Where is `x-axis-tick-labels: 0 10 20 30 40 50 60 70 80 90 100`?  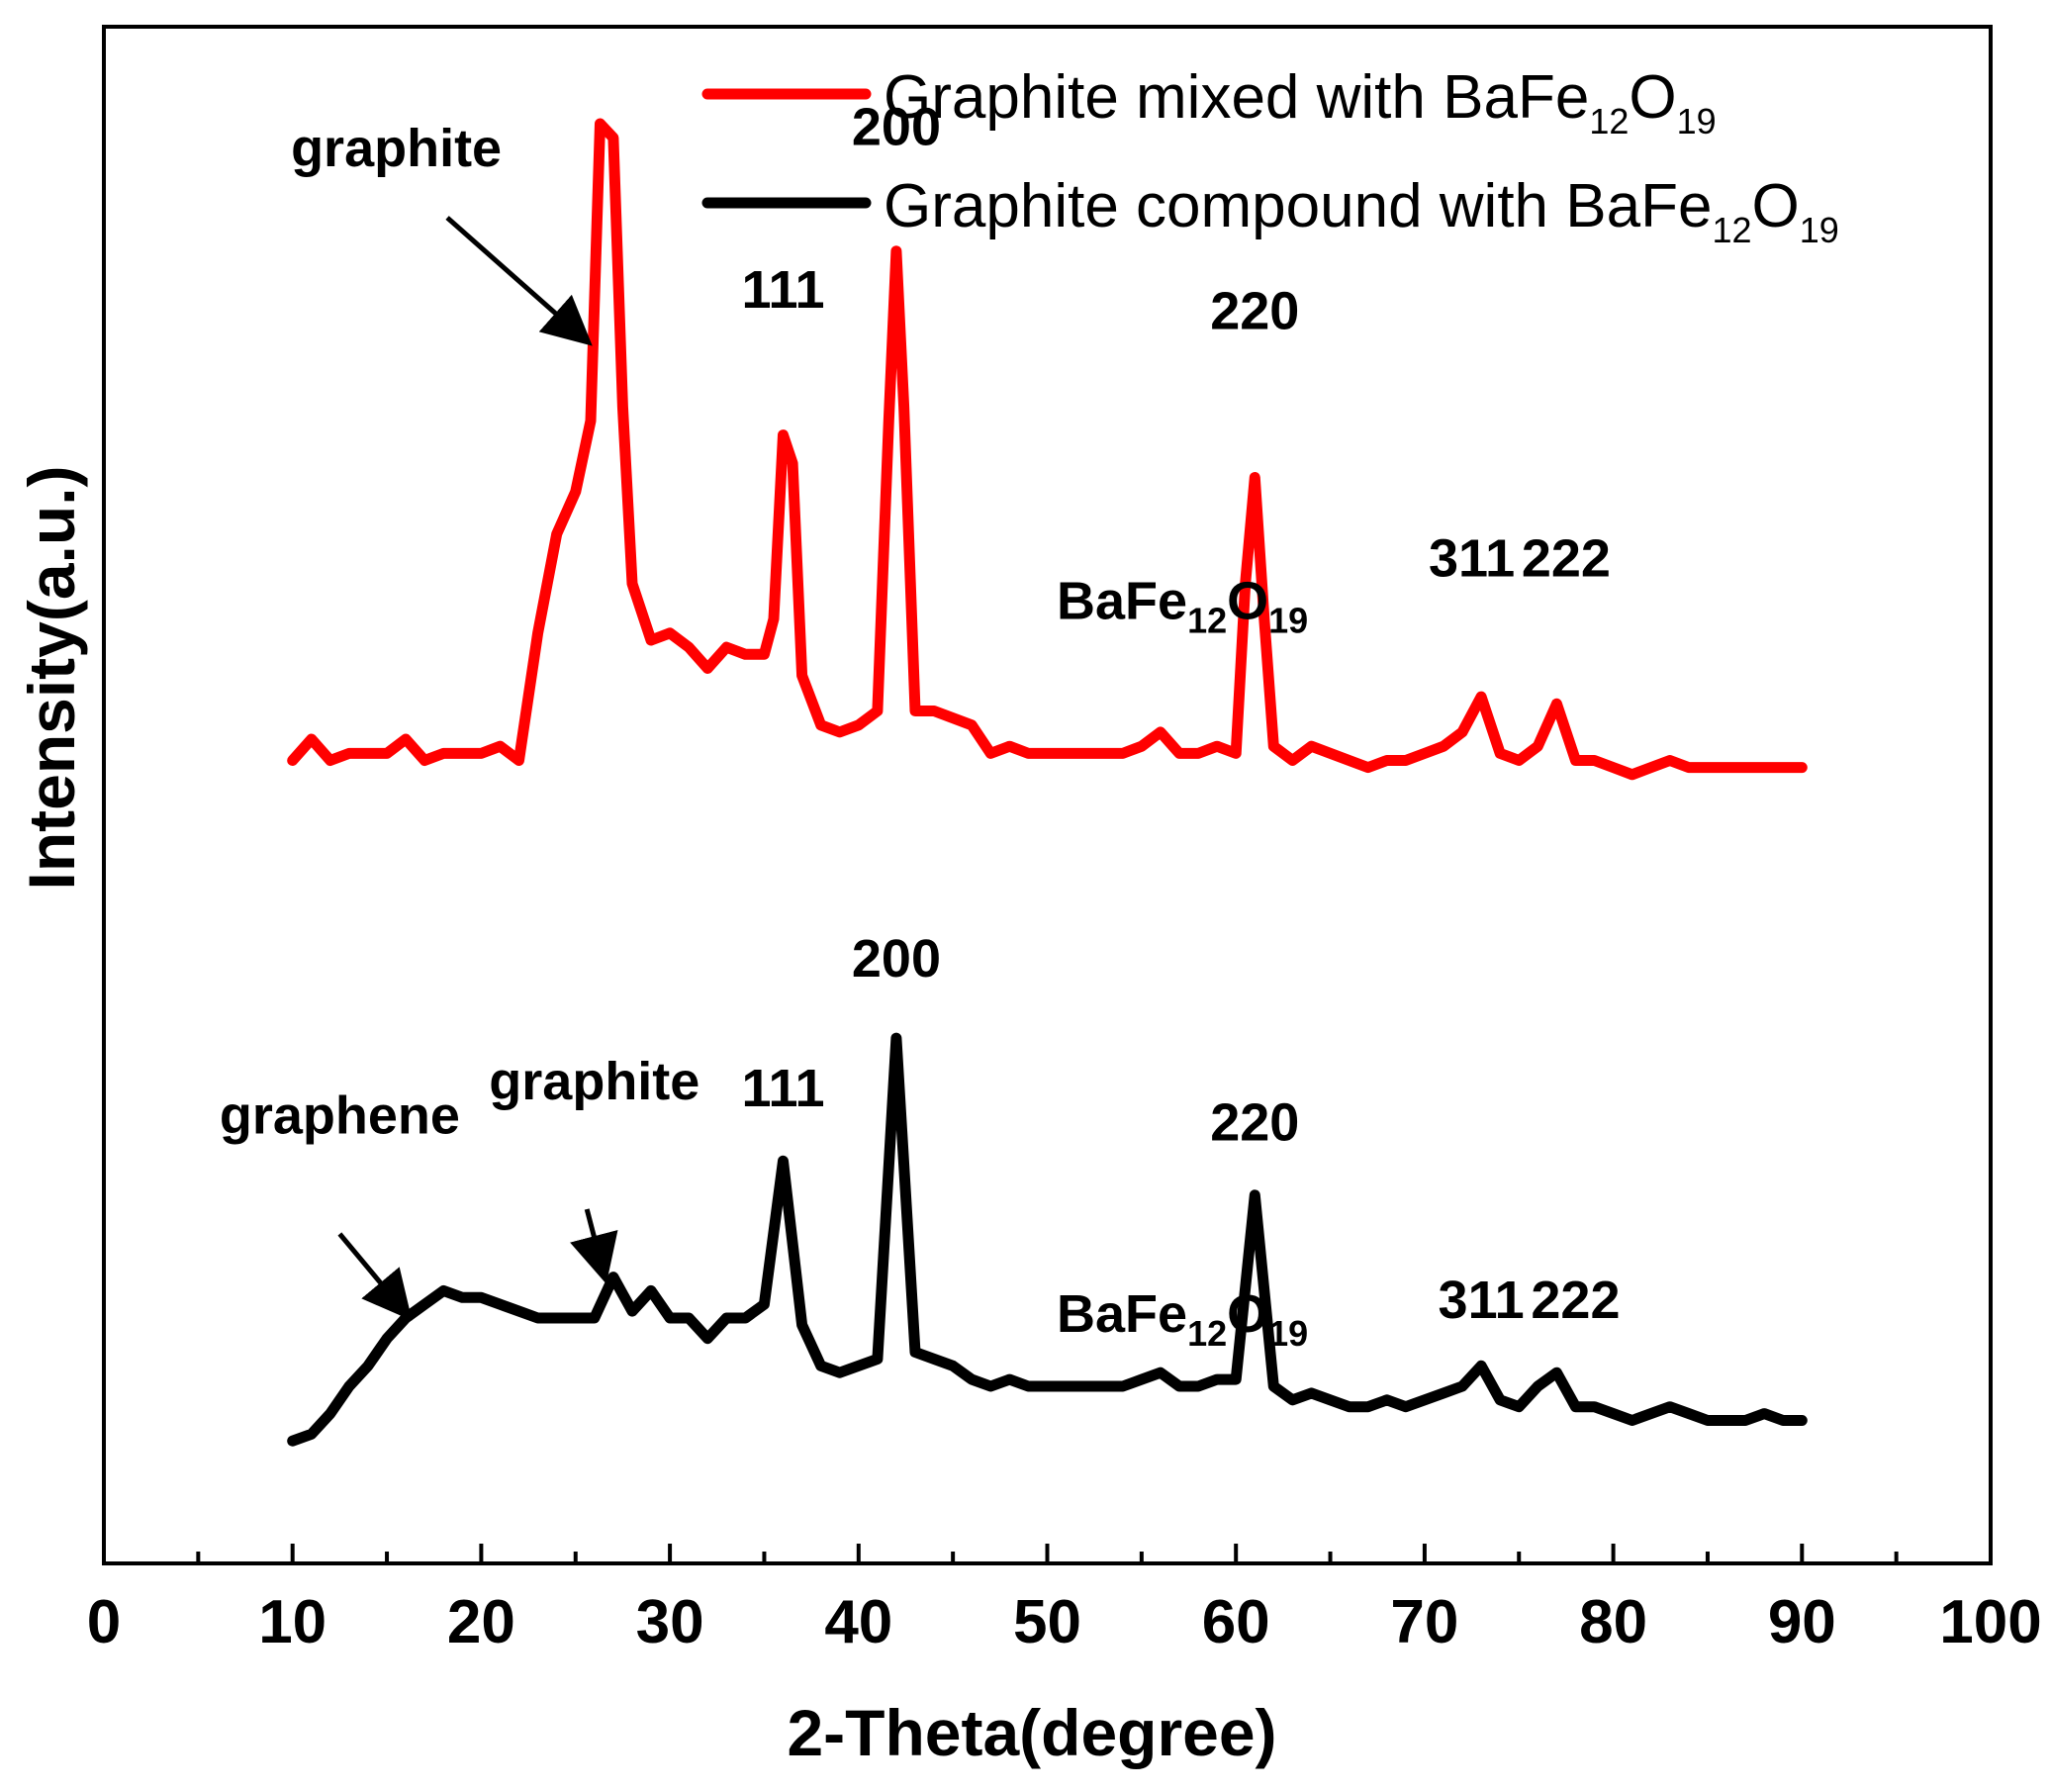 x-axis-tick-labels: 0 10 20 30 40 50 60 70 80 90 100 is located at coordinates (1064, 1622).